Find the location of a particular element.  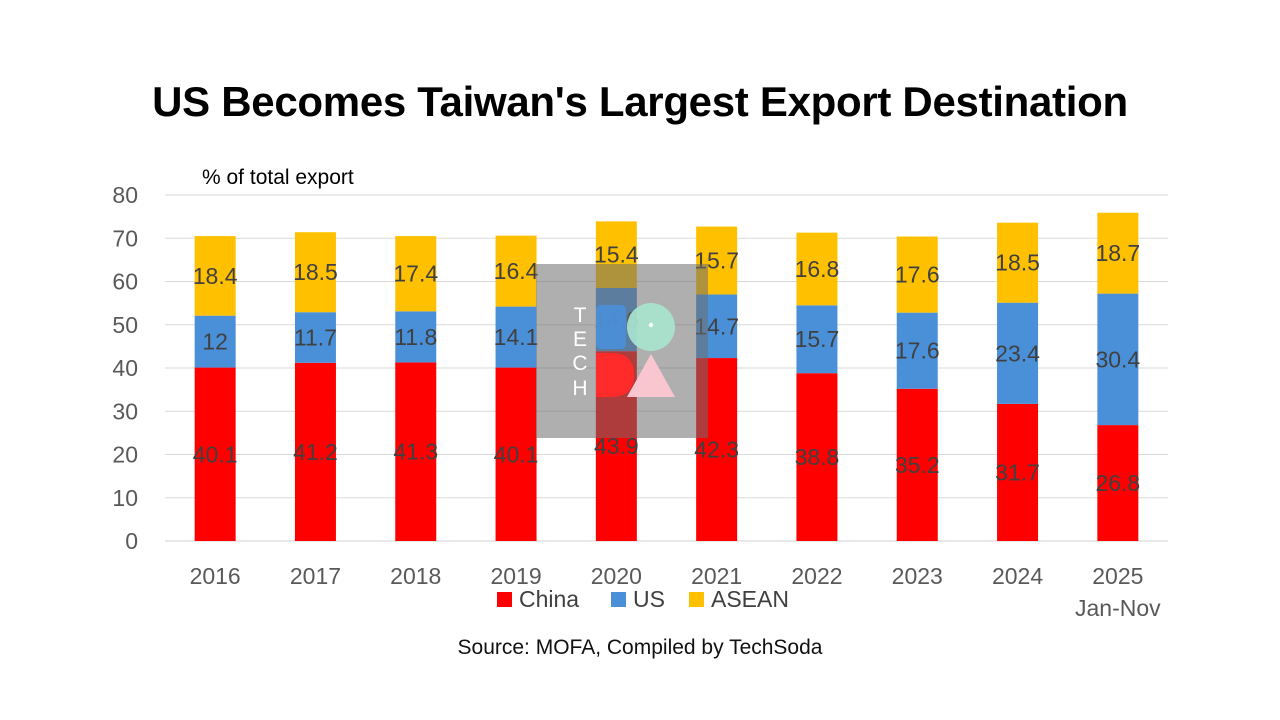

bar-us-2022 is located at coordinates (817, 339).